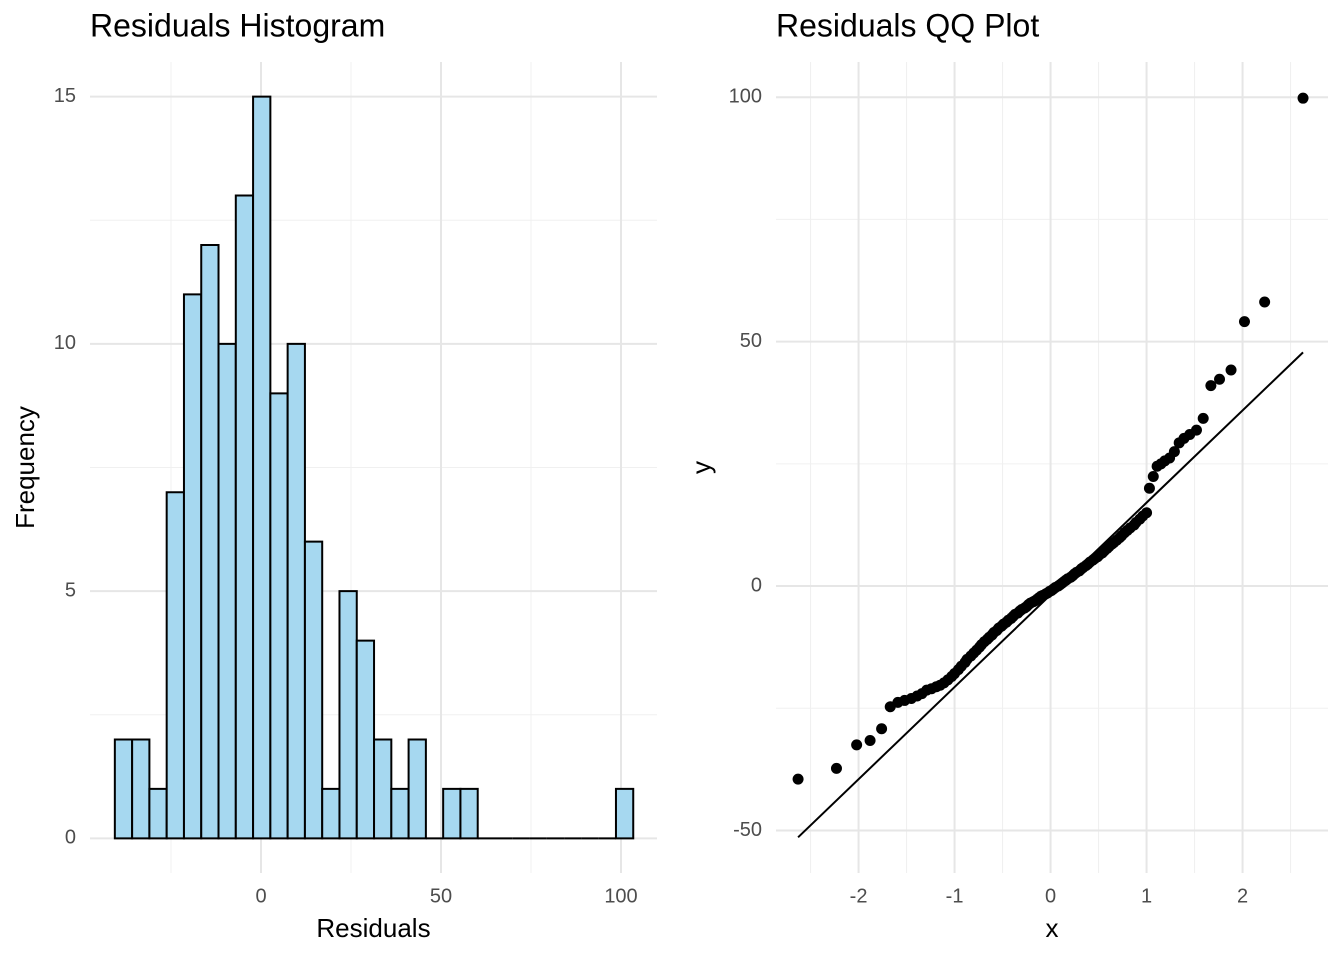 The image size is (1344, 960). I want to click on x-axis-title: Residuals, so click(373, 928).